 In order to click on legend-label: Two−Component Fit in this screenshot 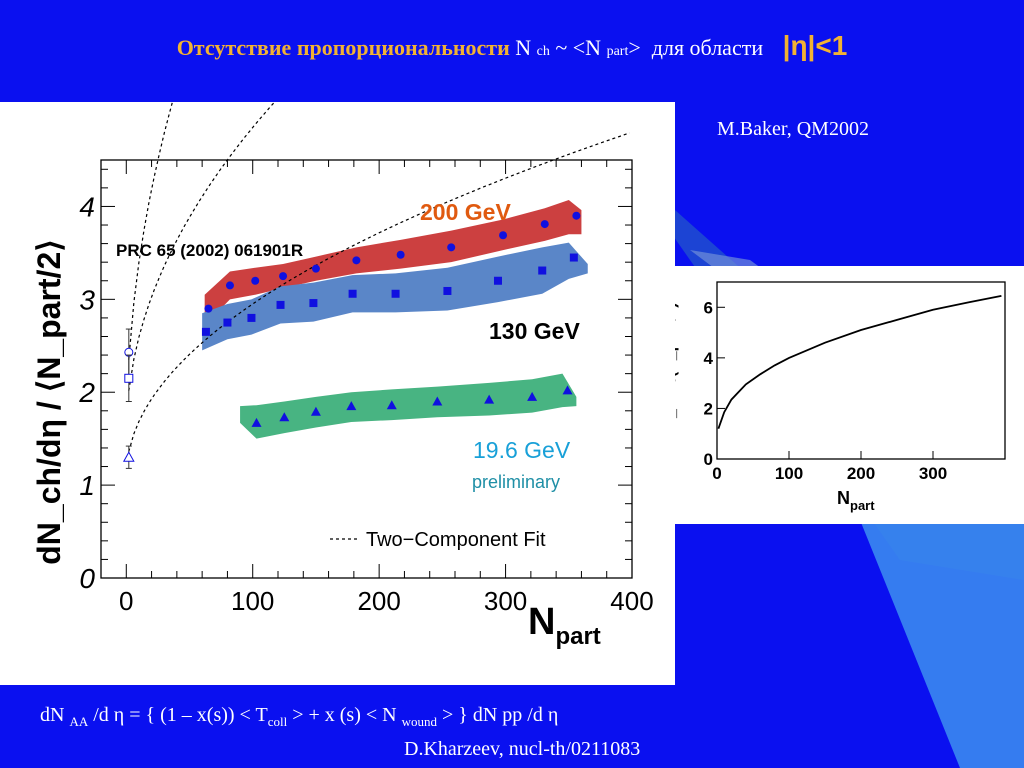, I will do `click(456, 540)`.